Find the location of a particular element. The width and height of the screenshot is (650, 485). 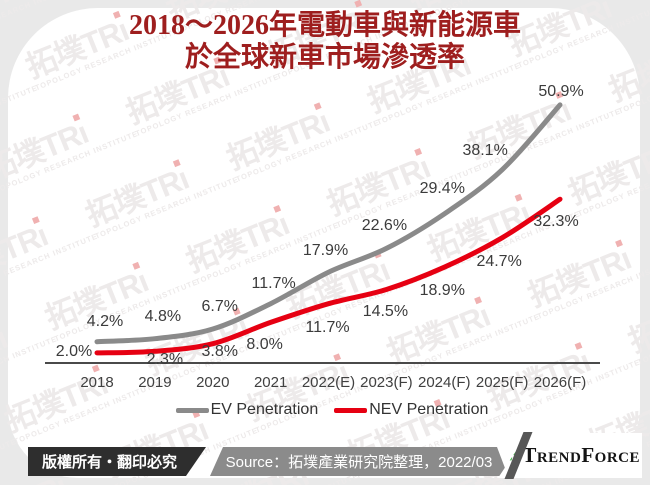

chart-title: 2018～2026年電動車與新能源車 於全球新車市場滲透率 is located at coordinates (325, 42).